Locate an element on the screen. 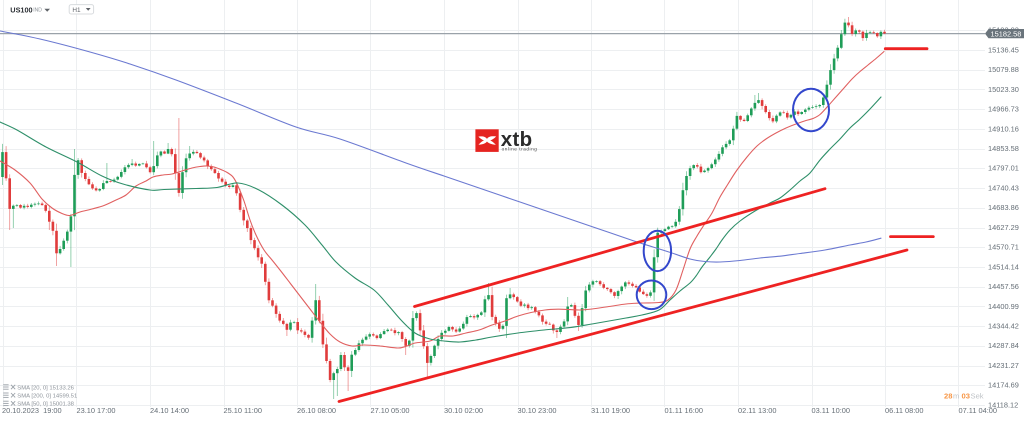 The height and width of the screenshot is (421, 1024). svg-text: 14400.99 is located at coordinates (1003, 306).